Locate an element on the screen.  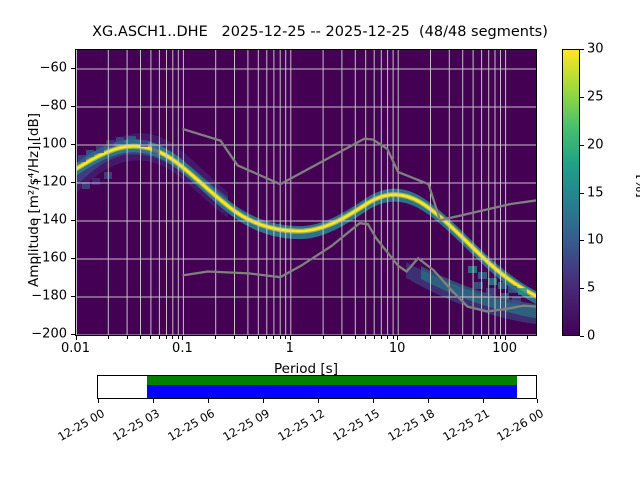
colorbar-tick-label: 5 is located at coordinates (591, 288).